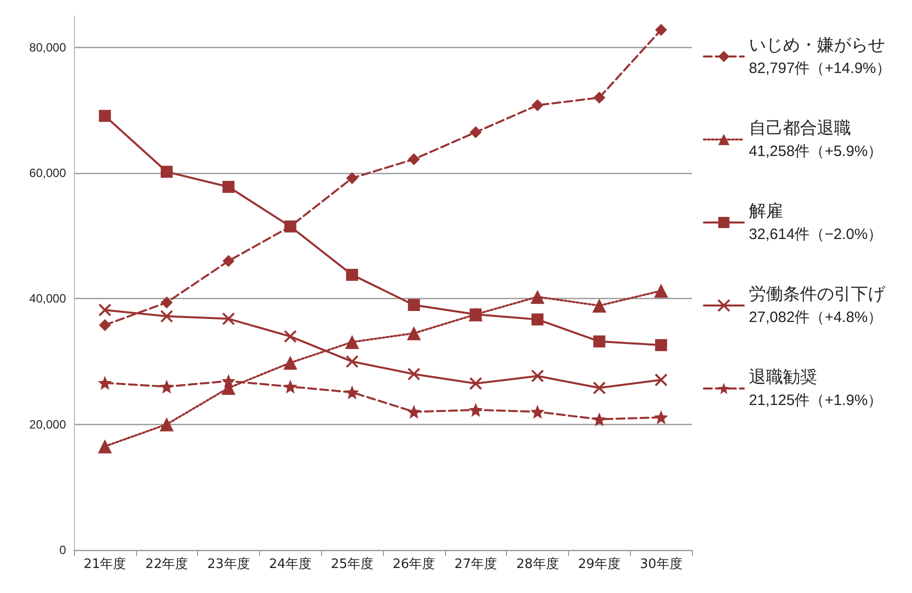 The width and height of the screenshot is (912, 593). What do you see at coordinates (815, 317) in the screenshot?
I see `text: 27,082件（+4.8%）` at bounding box center [815, 317].